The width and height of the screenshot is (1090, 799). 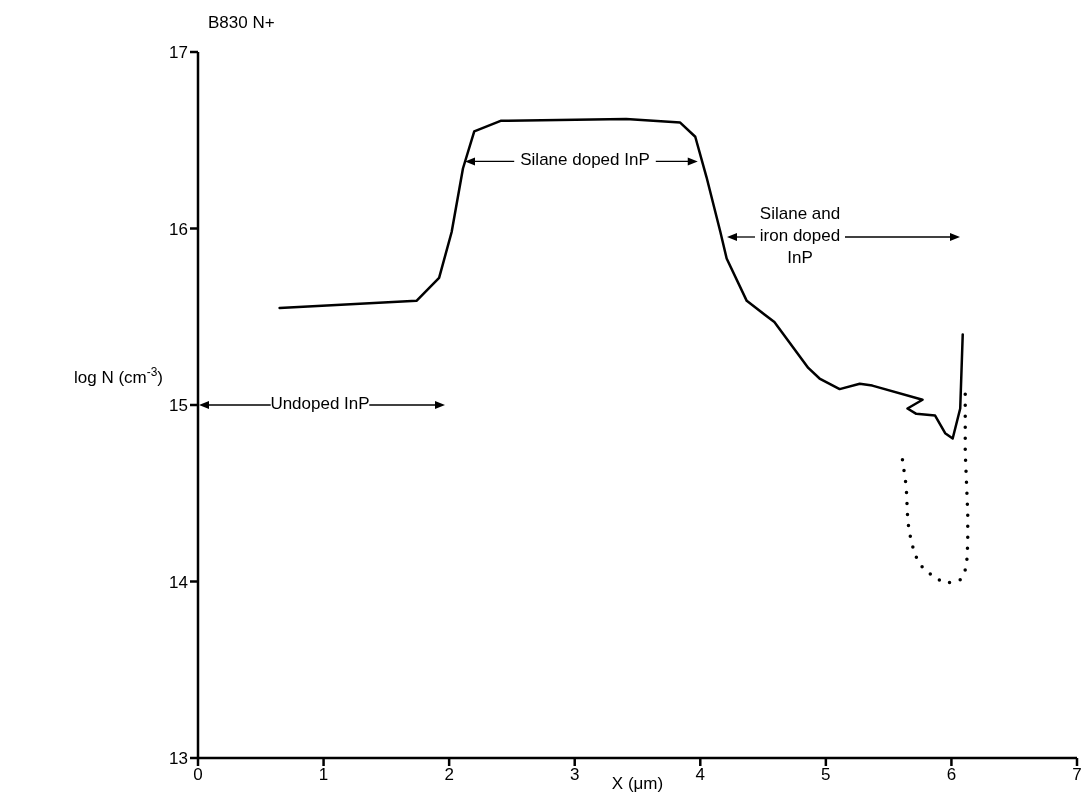 I want to click on x-tick-label: 4, so click(x=700, y=775).